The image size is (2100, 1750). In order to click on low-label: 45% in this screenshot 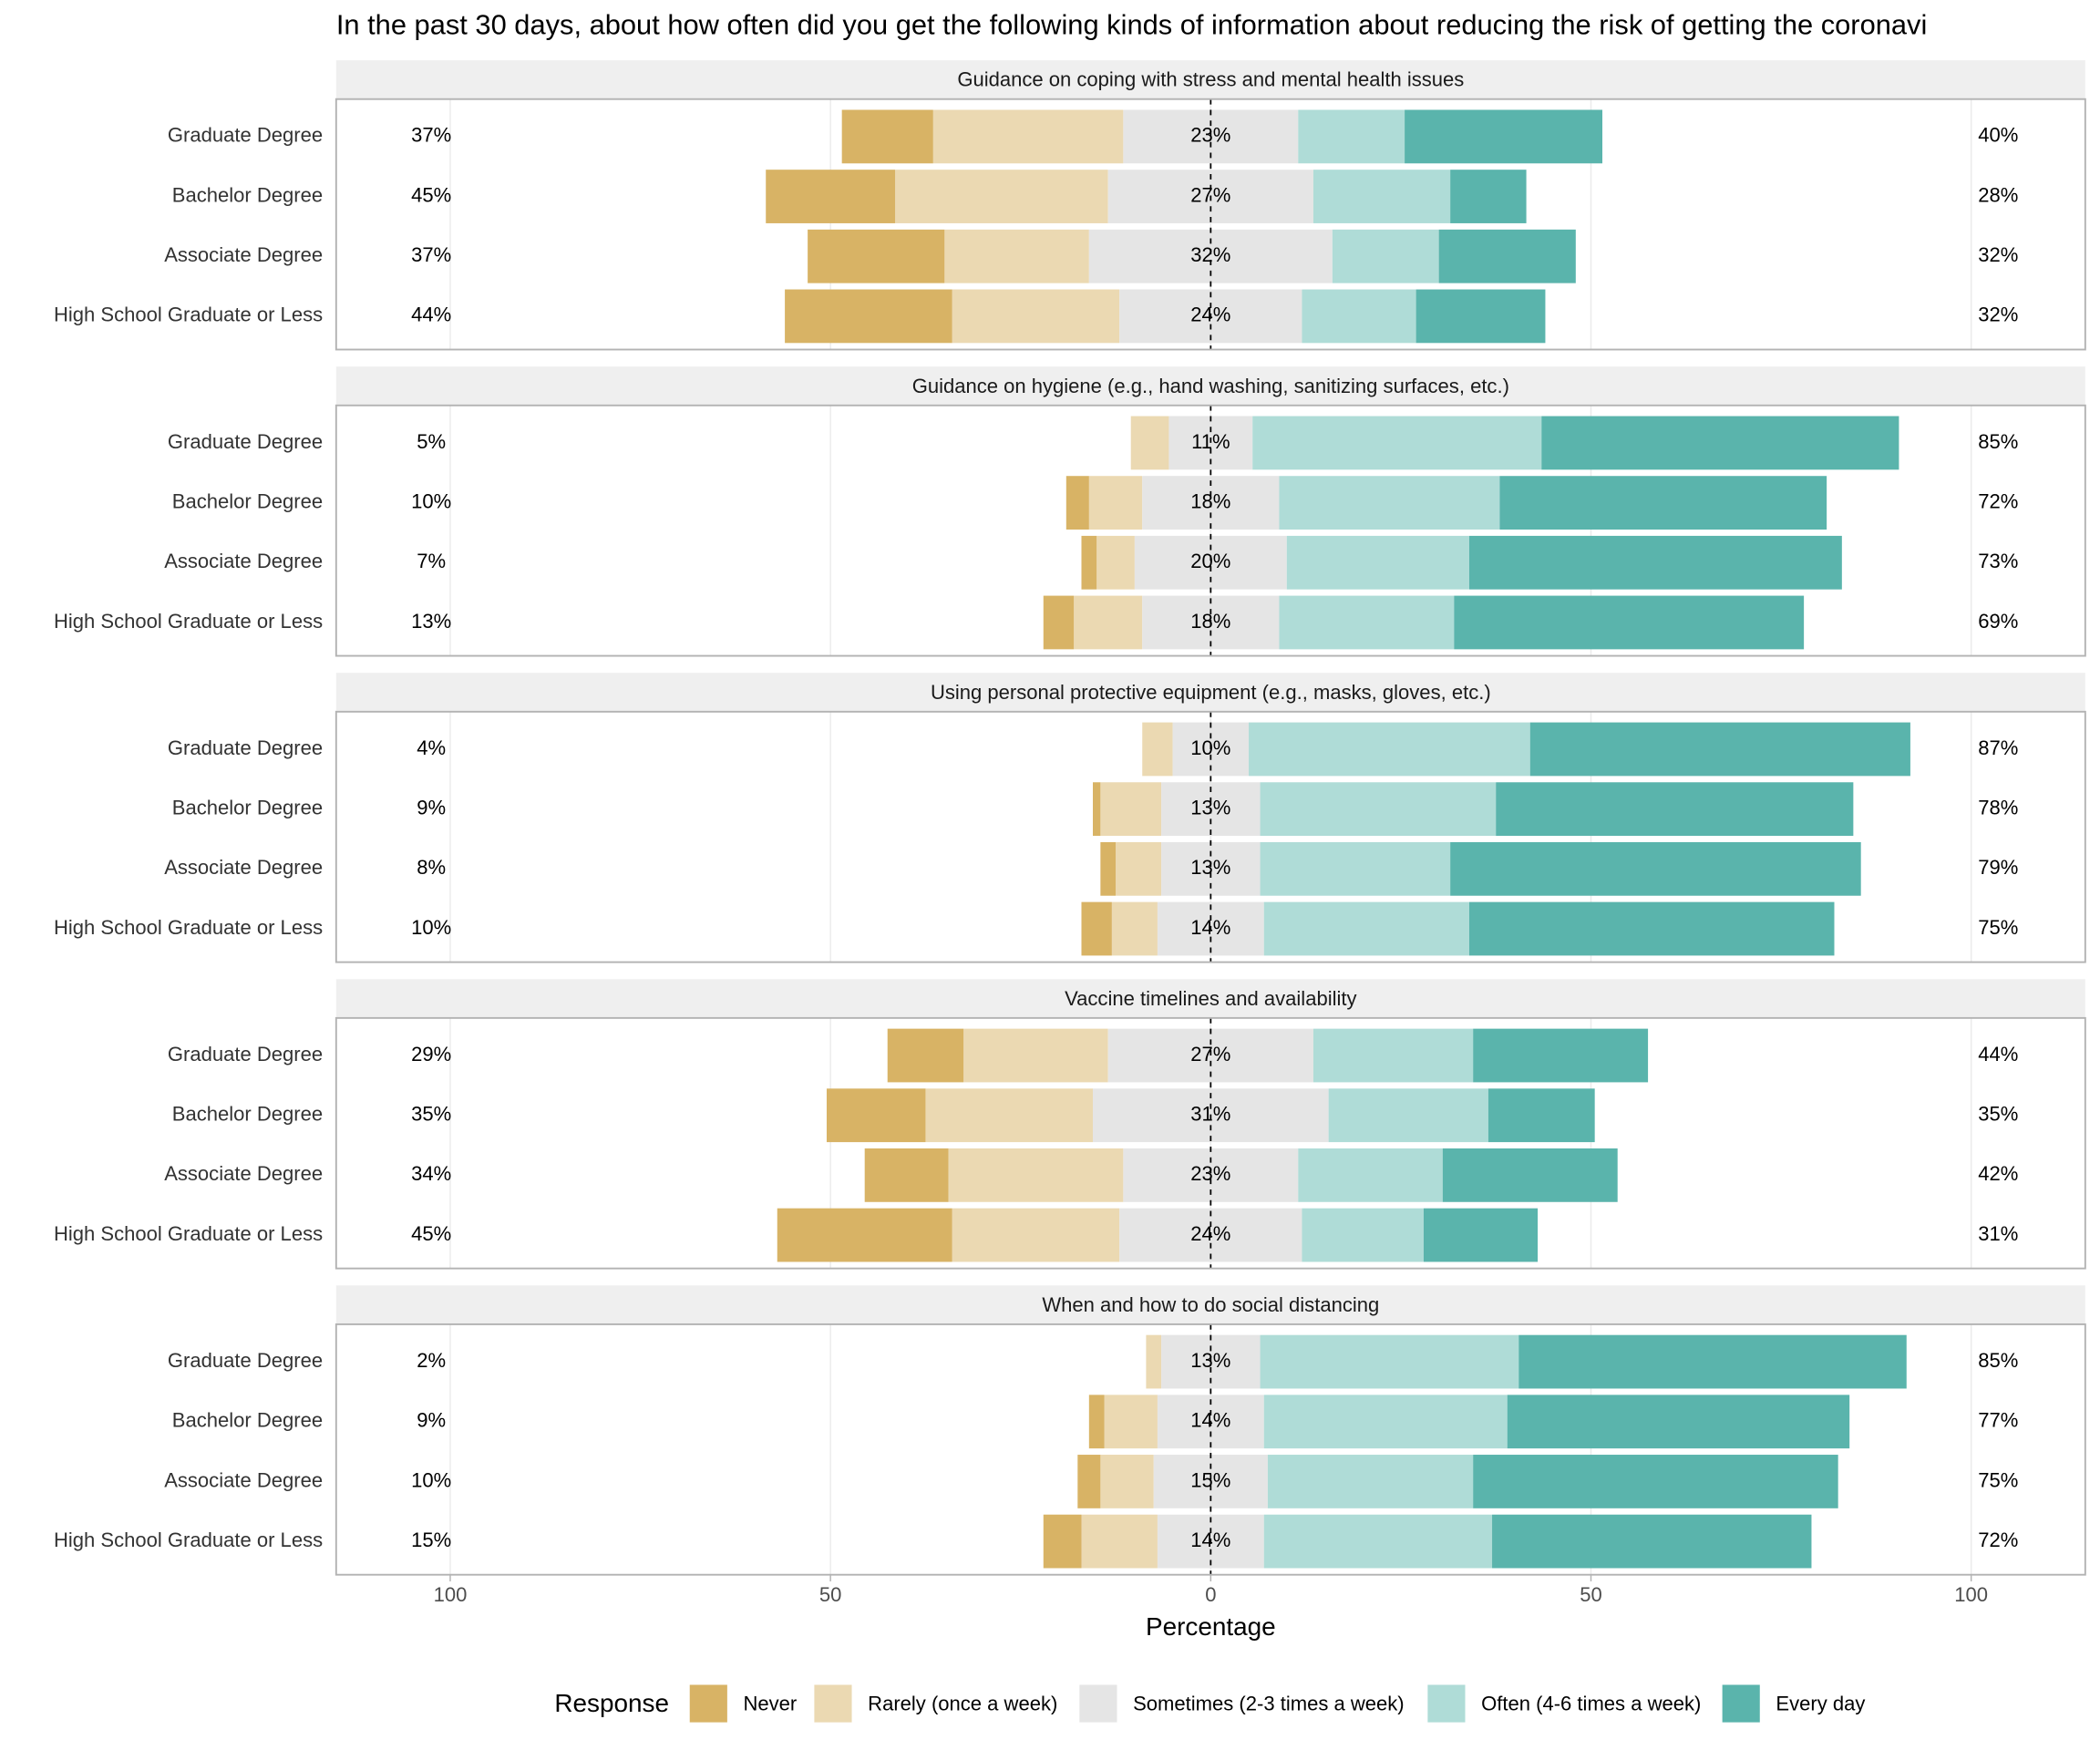, I will do `click(431, 1234)`.